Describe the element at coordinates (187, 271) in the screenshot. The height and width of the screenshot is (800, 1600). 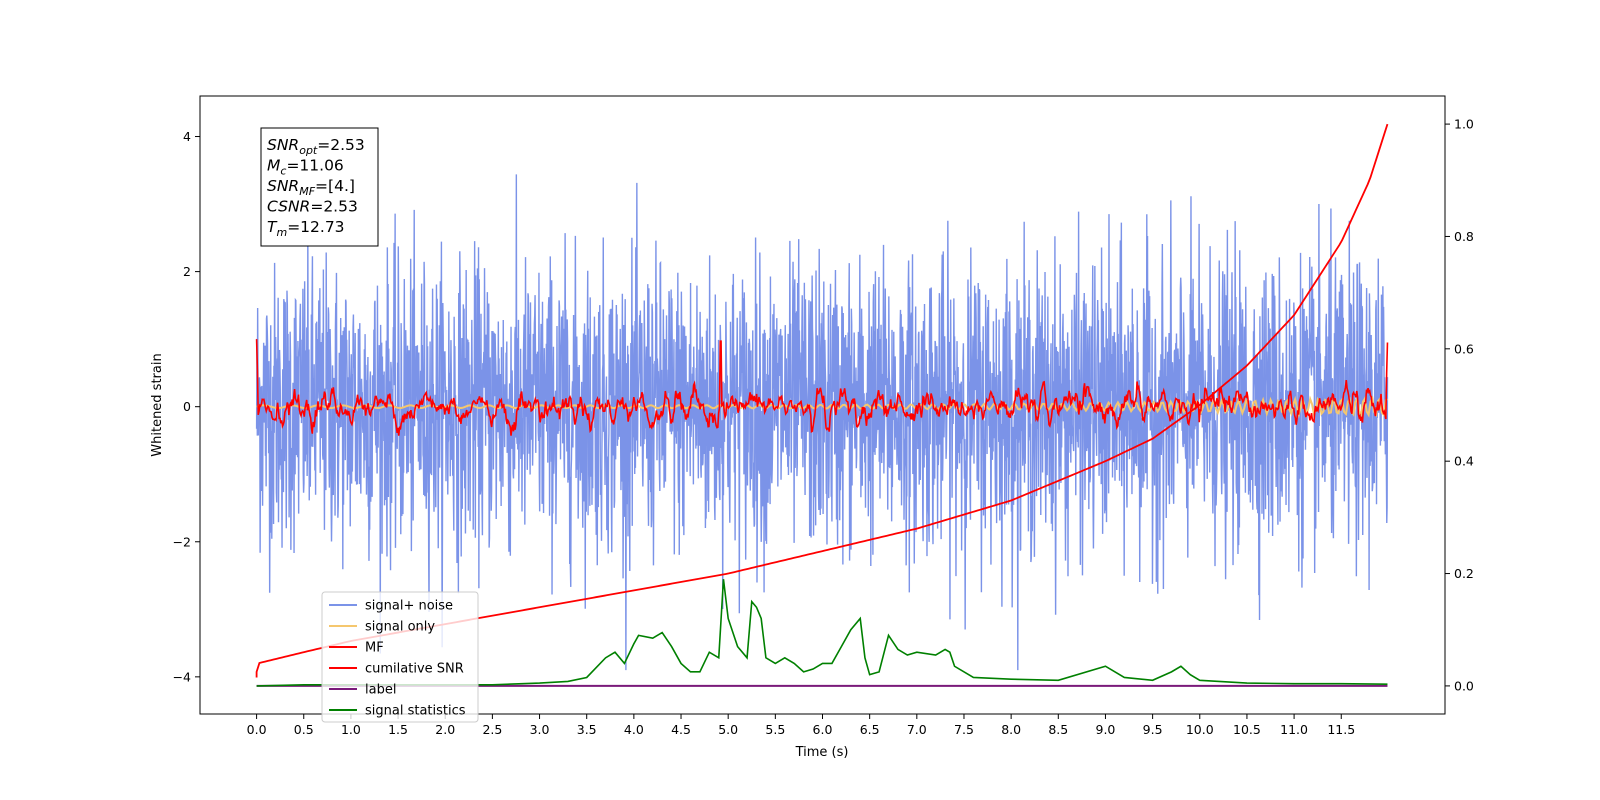
I see `y-tick-label: 2` at that location.